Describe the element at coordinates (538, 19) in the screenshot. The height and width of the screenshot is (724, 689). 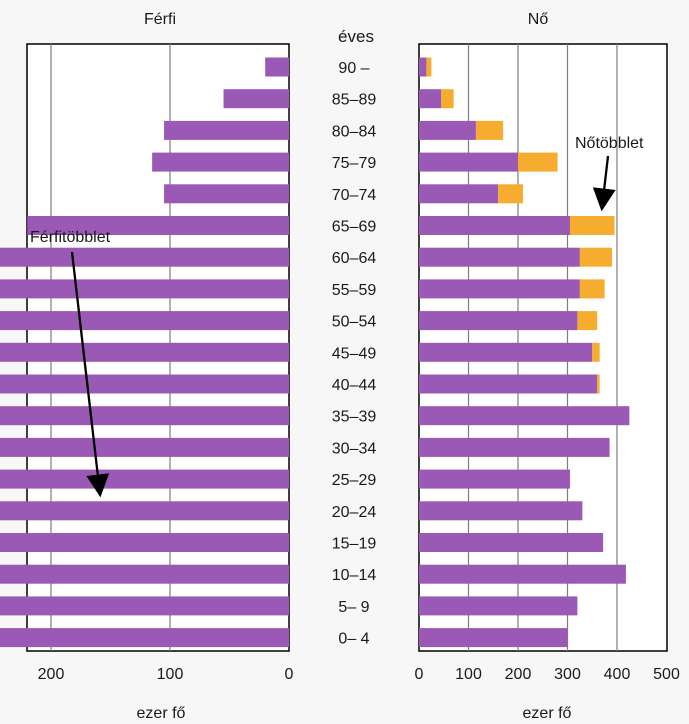
I see `right-panel-title: Nő` at that location.